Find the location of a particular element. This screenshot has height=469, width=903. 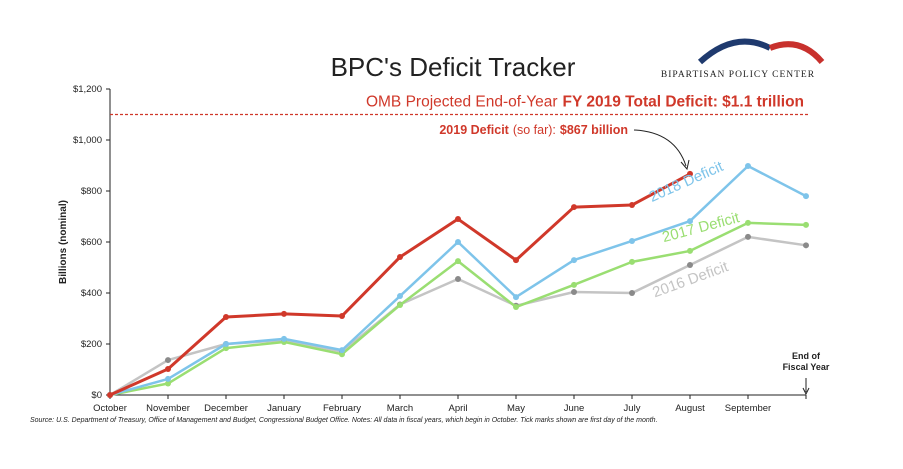

x-tick-label: February is located at coordinates (342, 408).